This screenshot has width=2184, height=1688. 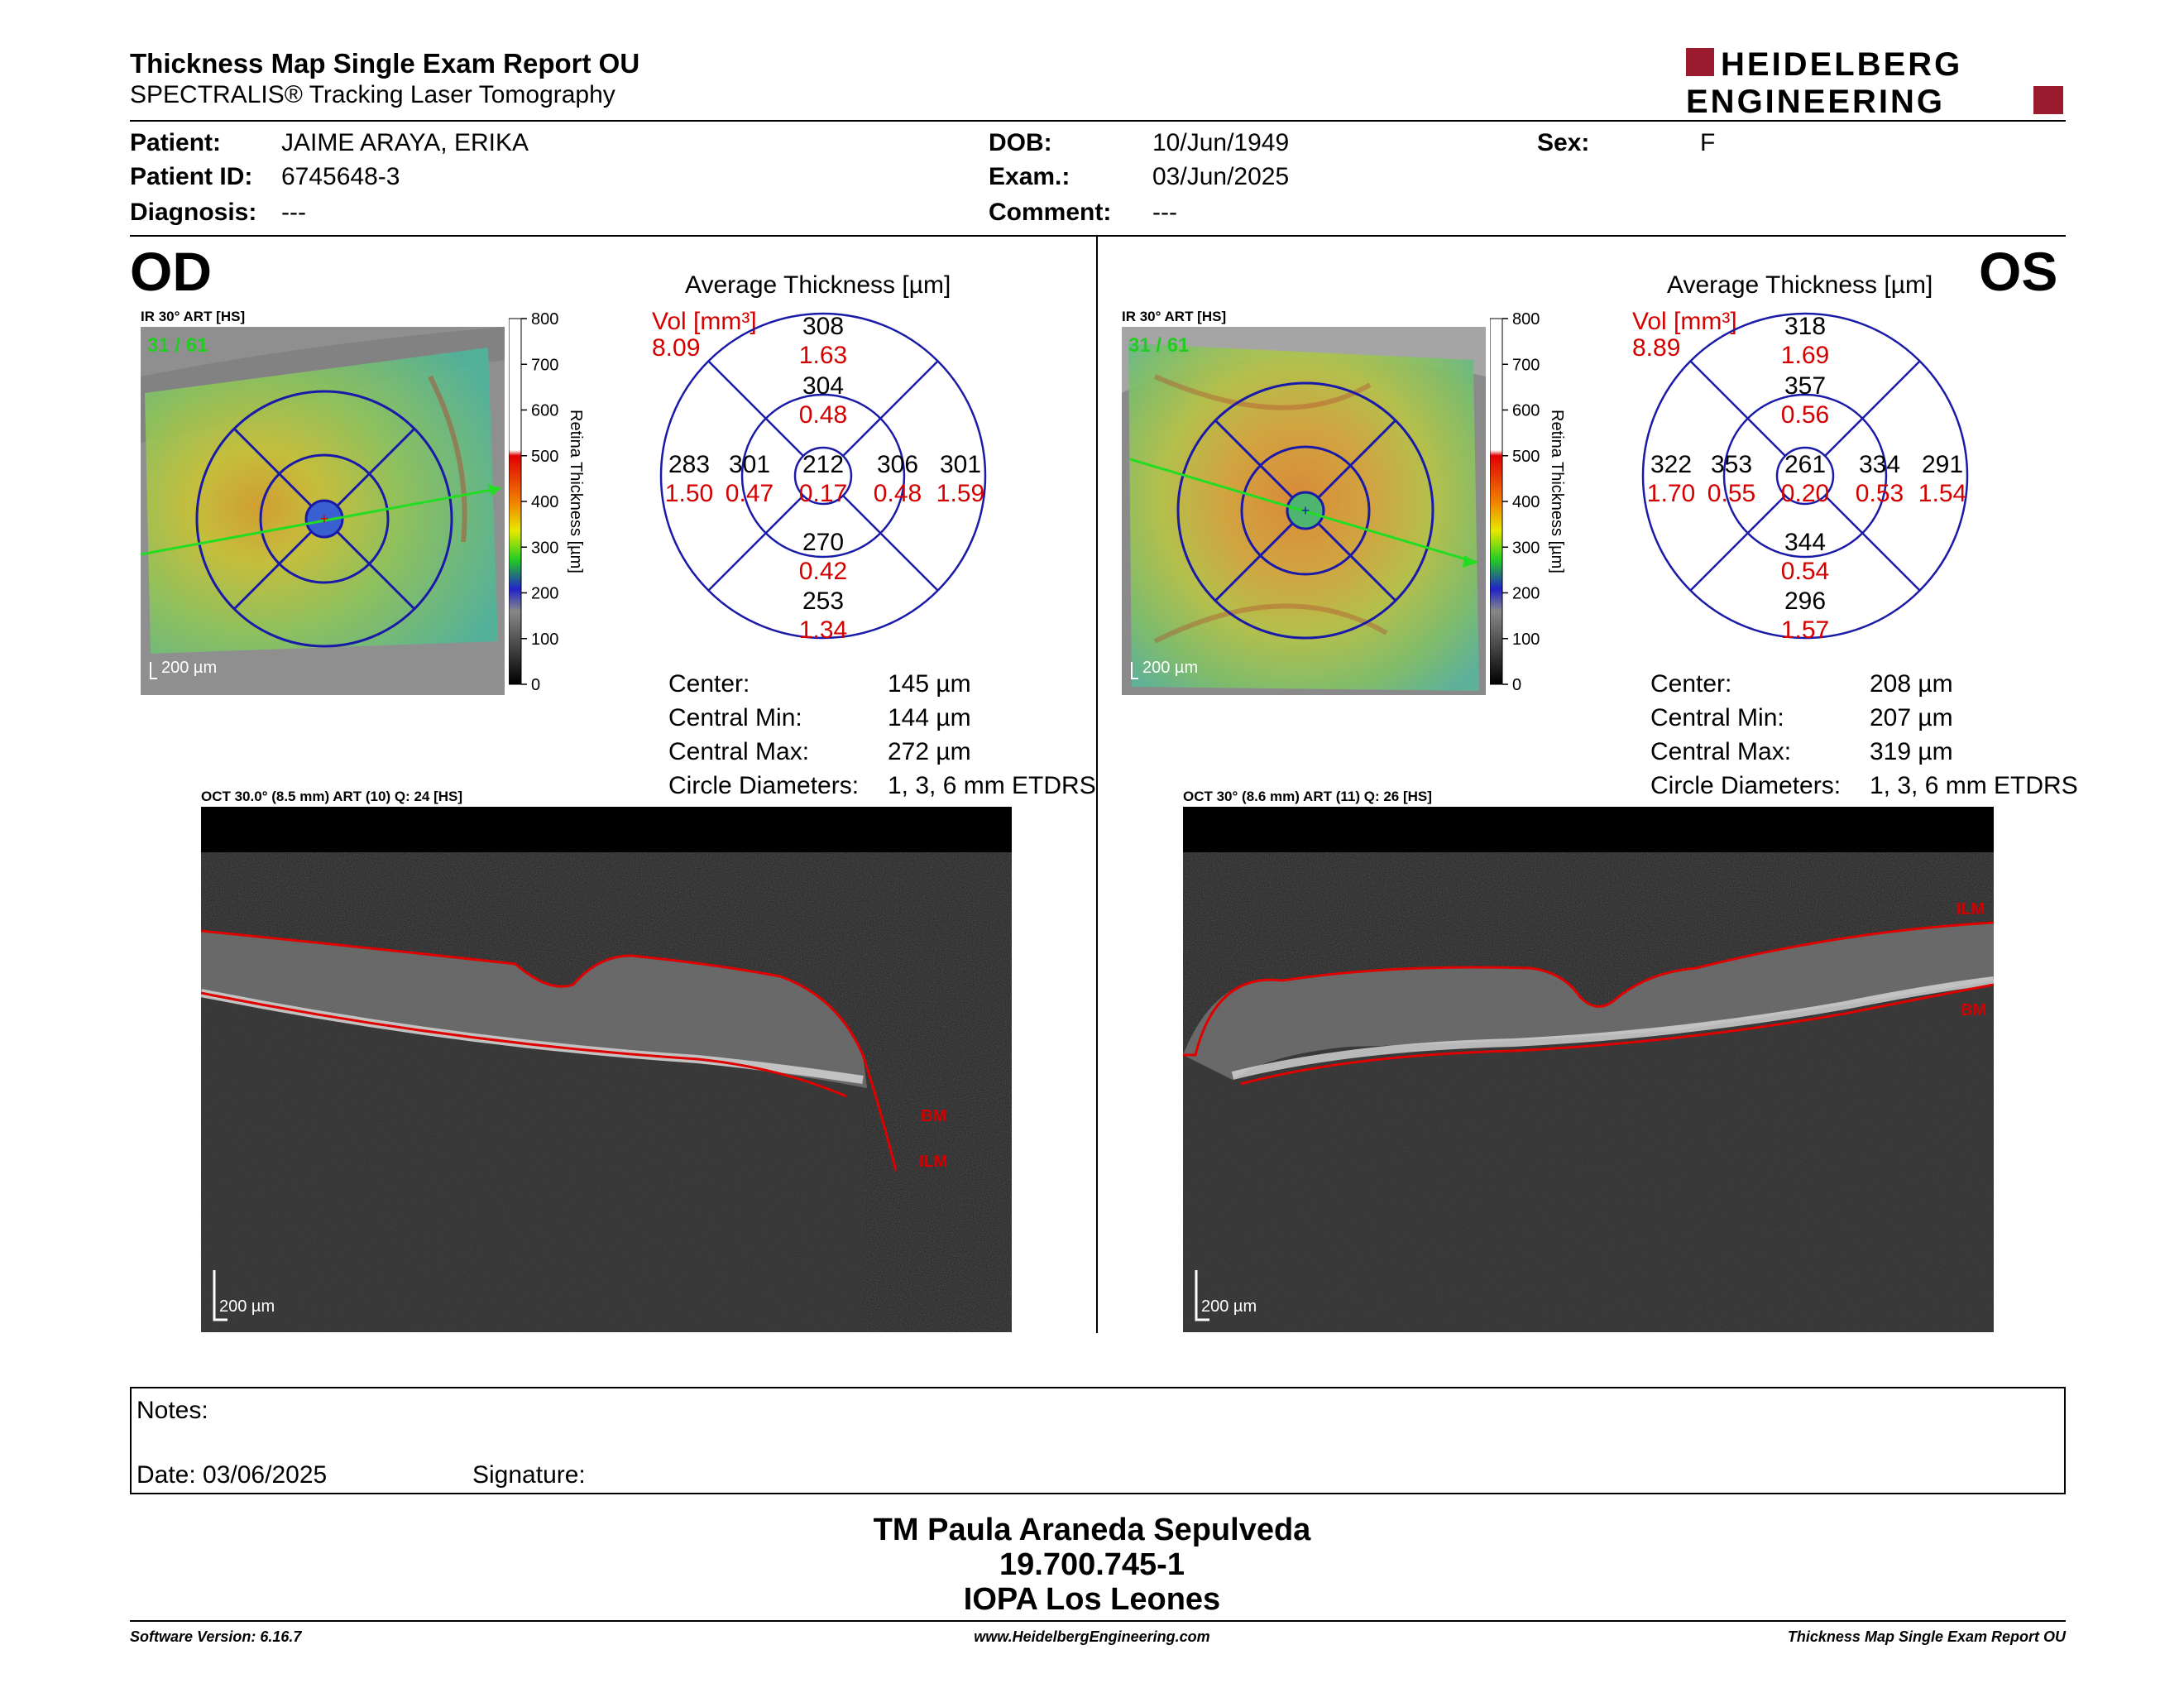 What do you see at coordinates (1307, 796) in the screenshot?
I see `os-oct-label: OCT 30° (8.6 mm) ART (11) Q: 26 [HS]` at bounding box center [1307, 796].